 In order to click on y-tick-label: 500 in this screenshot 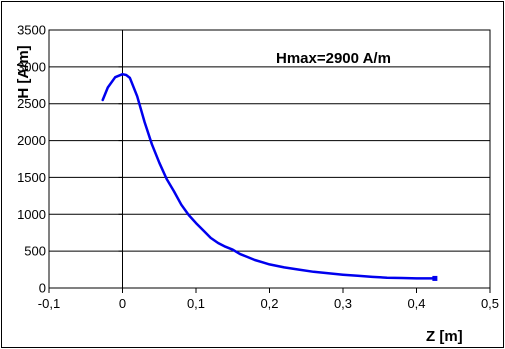, I will do `click(35, 251)`.